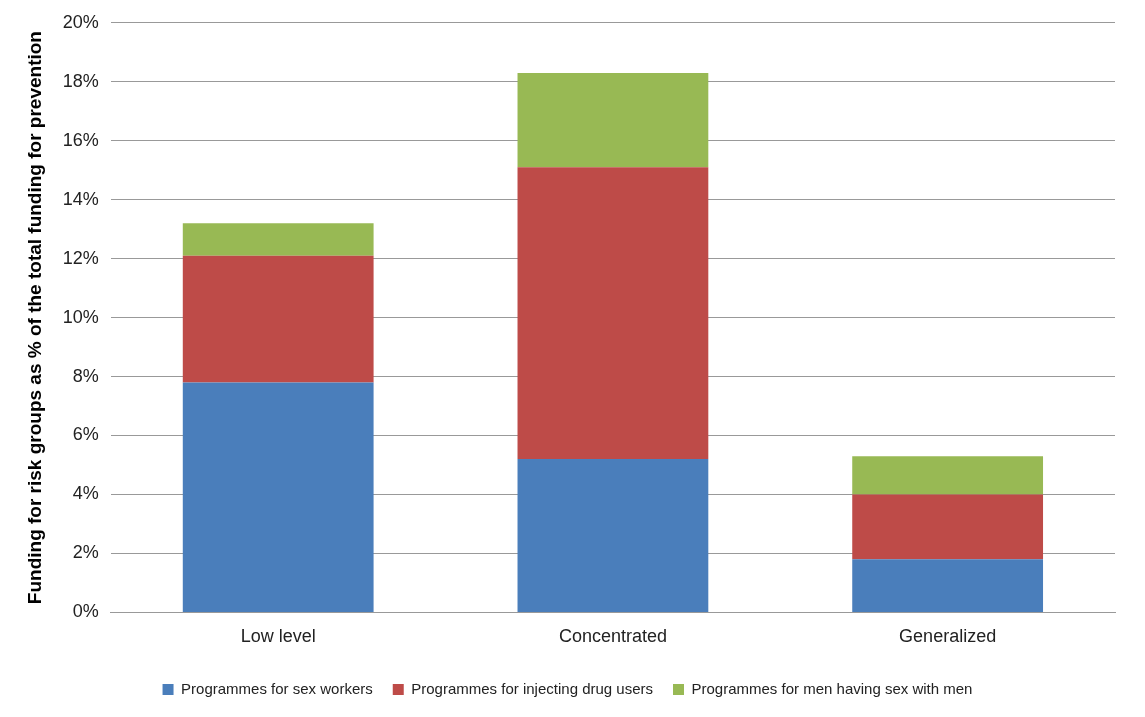 The image size is (1145, 717). I want to click on y-tick-label: 14%, so click(80, 198).